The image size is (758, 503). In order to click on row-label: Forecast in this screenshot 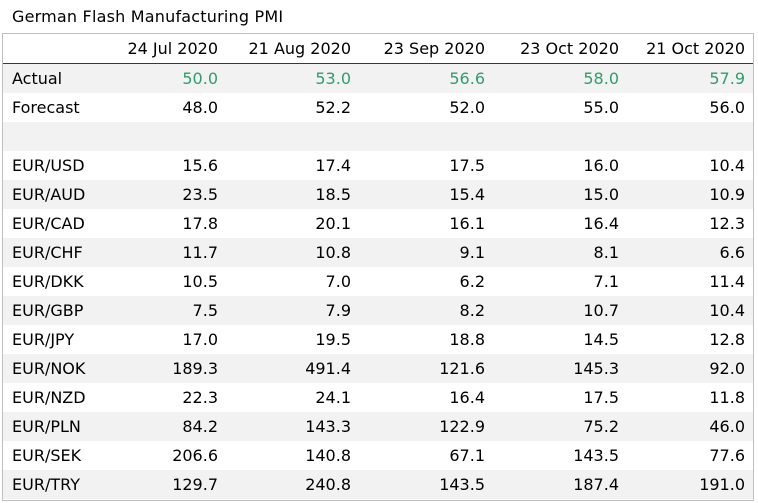, I will do `click(46, 107)`.